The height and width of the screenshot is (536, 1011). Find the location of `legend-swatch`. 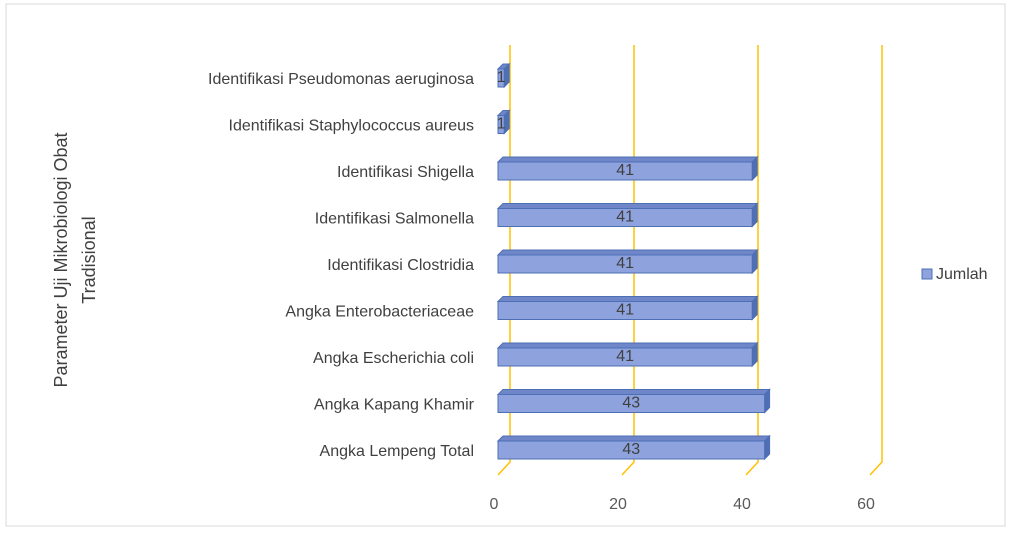

legend-swatch is located at coordinates (927, 274).